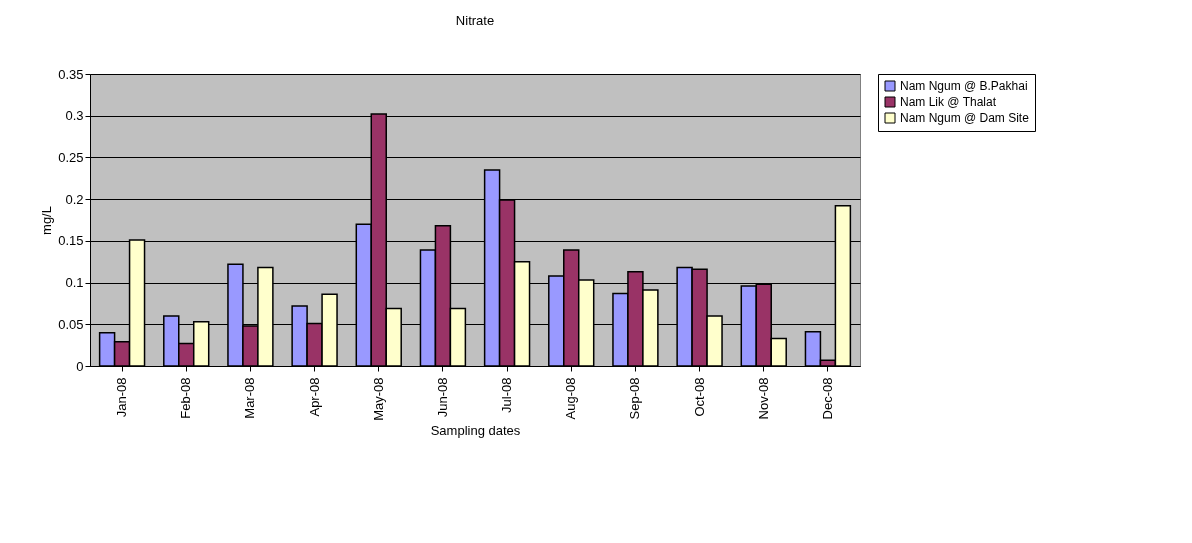  I want to click on y-tick-label: 0.15, so click(71, 241).